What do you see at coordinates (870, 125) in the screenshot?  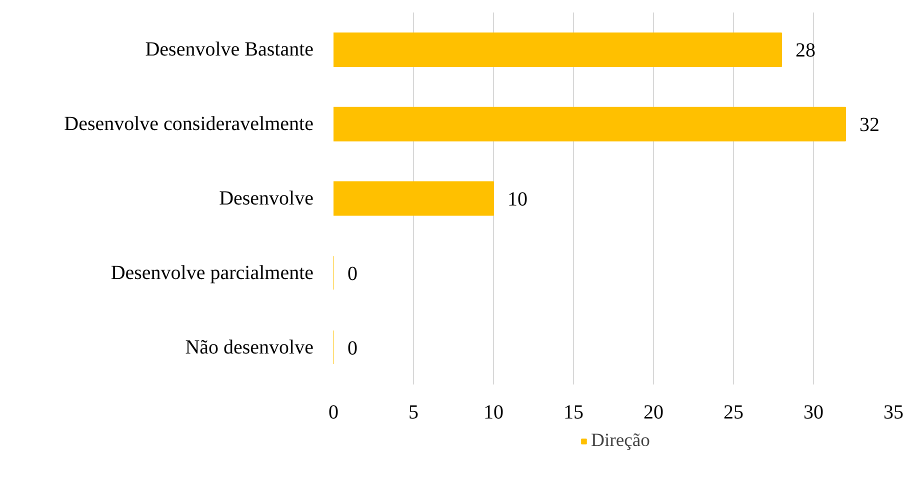 I see `data-label: 32` at bounding box center [870, 125].